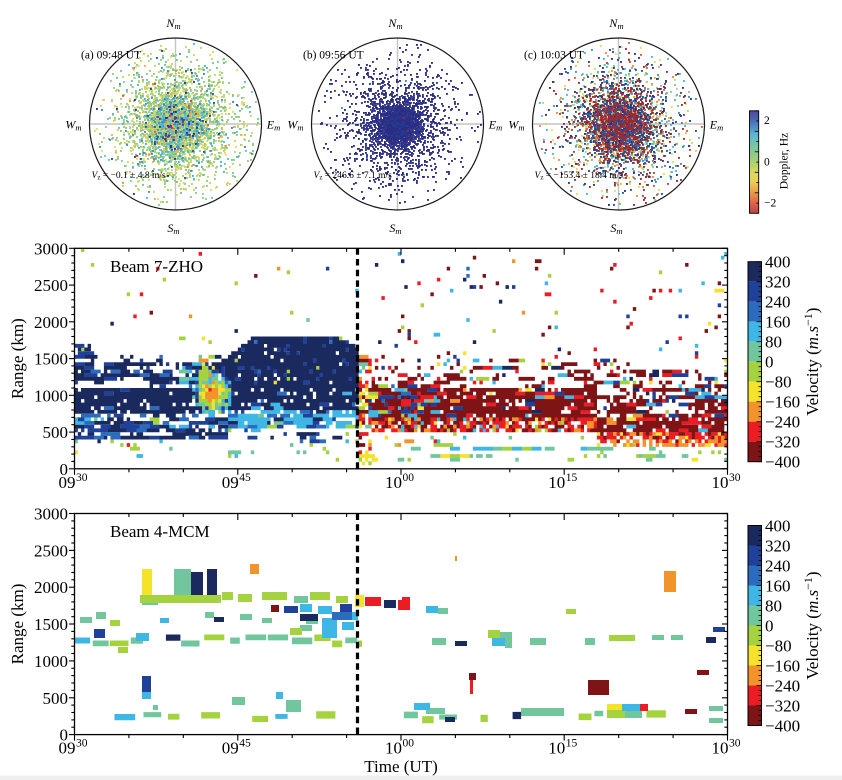 The width and height of the screenshot is (842, 780). Describe the element at coordinates (129, 176) in the screenshot. I see `svg-text: Vz = −0.1 ± 4.8 m/s` at that location.